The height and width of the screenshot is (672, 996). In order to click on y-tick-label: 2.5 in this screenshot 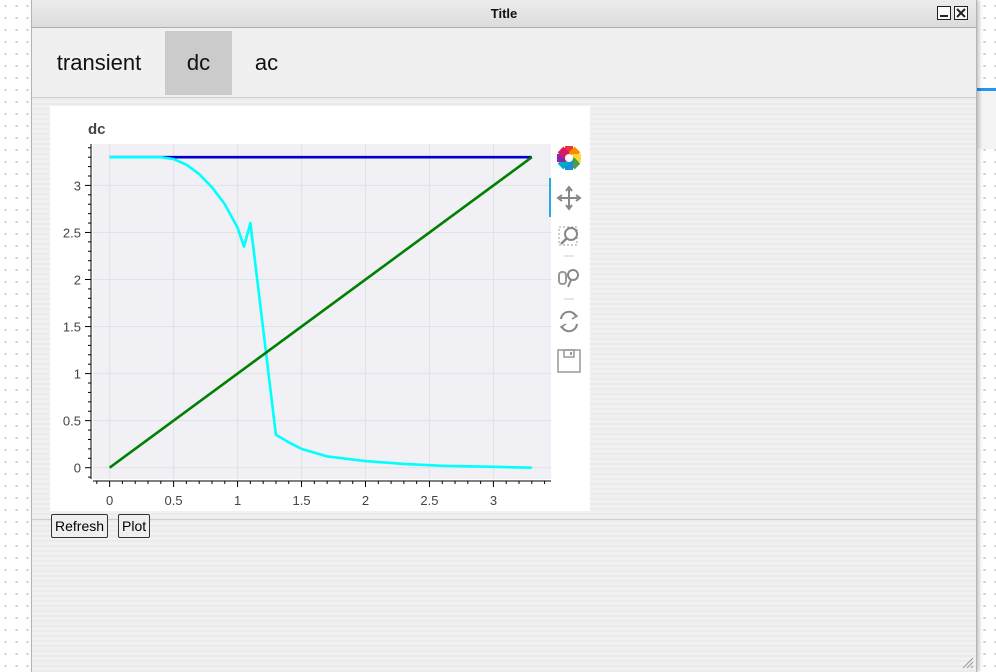, I will do `click(72, 232)`.